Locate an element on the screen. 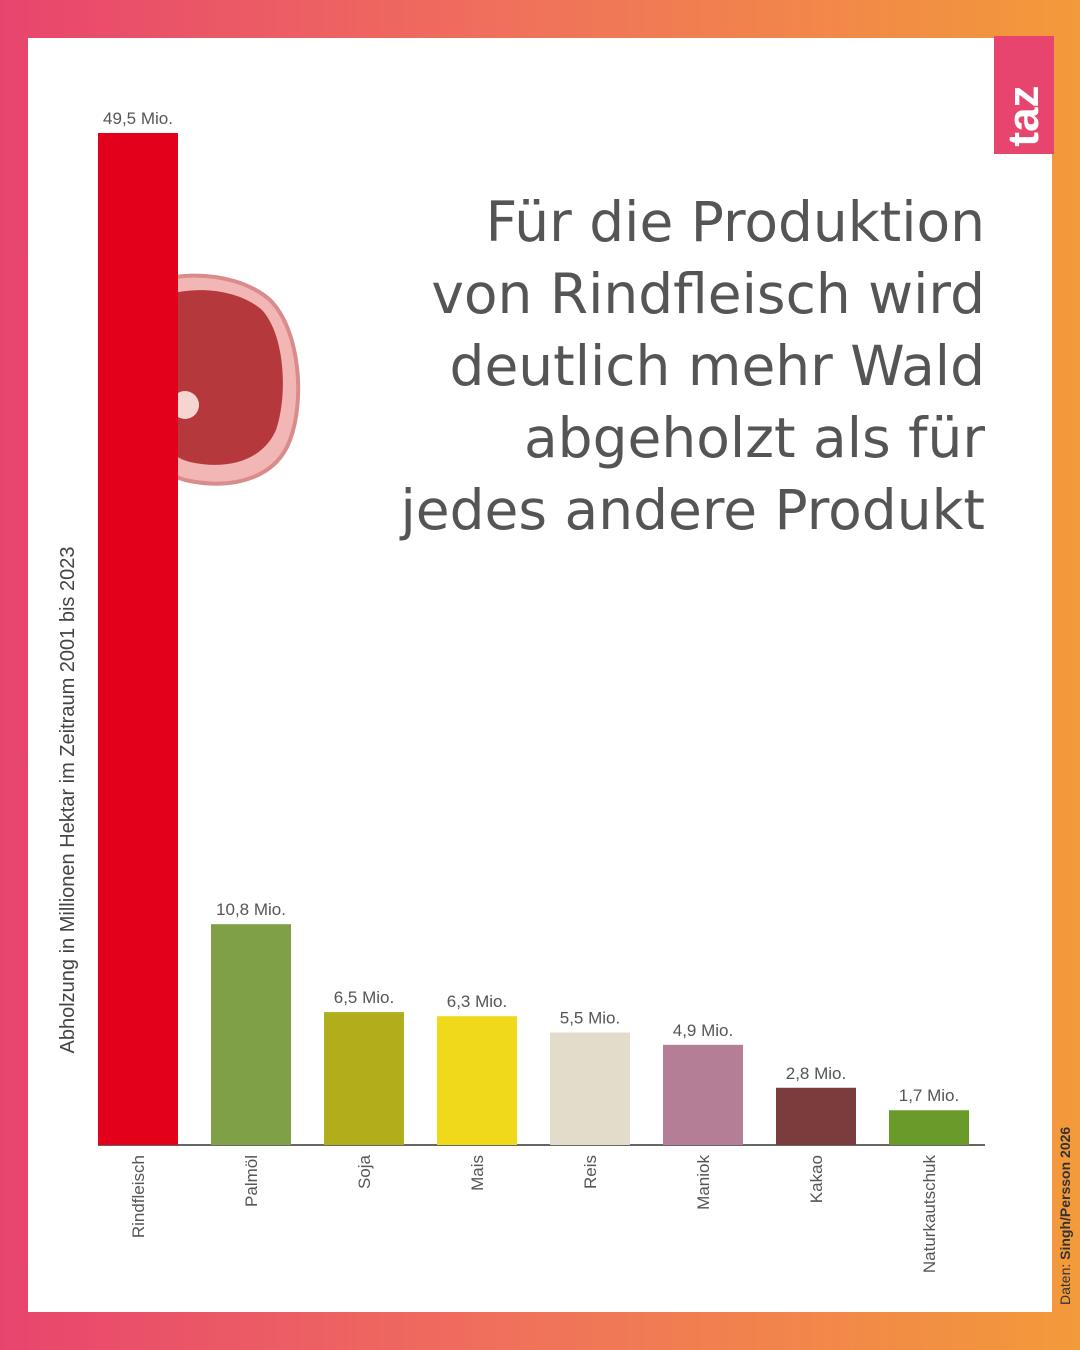 The height and width of the screenshot is (1350, 1080). x-tick-label: Naturkautschuk is located at coordinates (929, 1214).